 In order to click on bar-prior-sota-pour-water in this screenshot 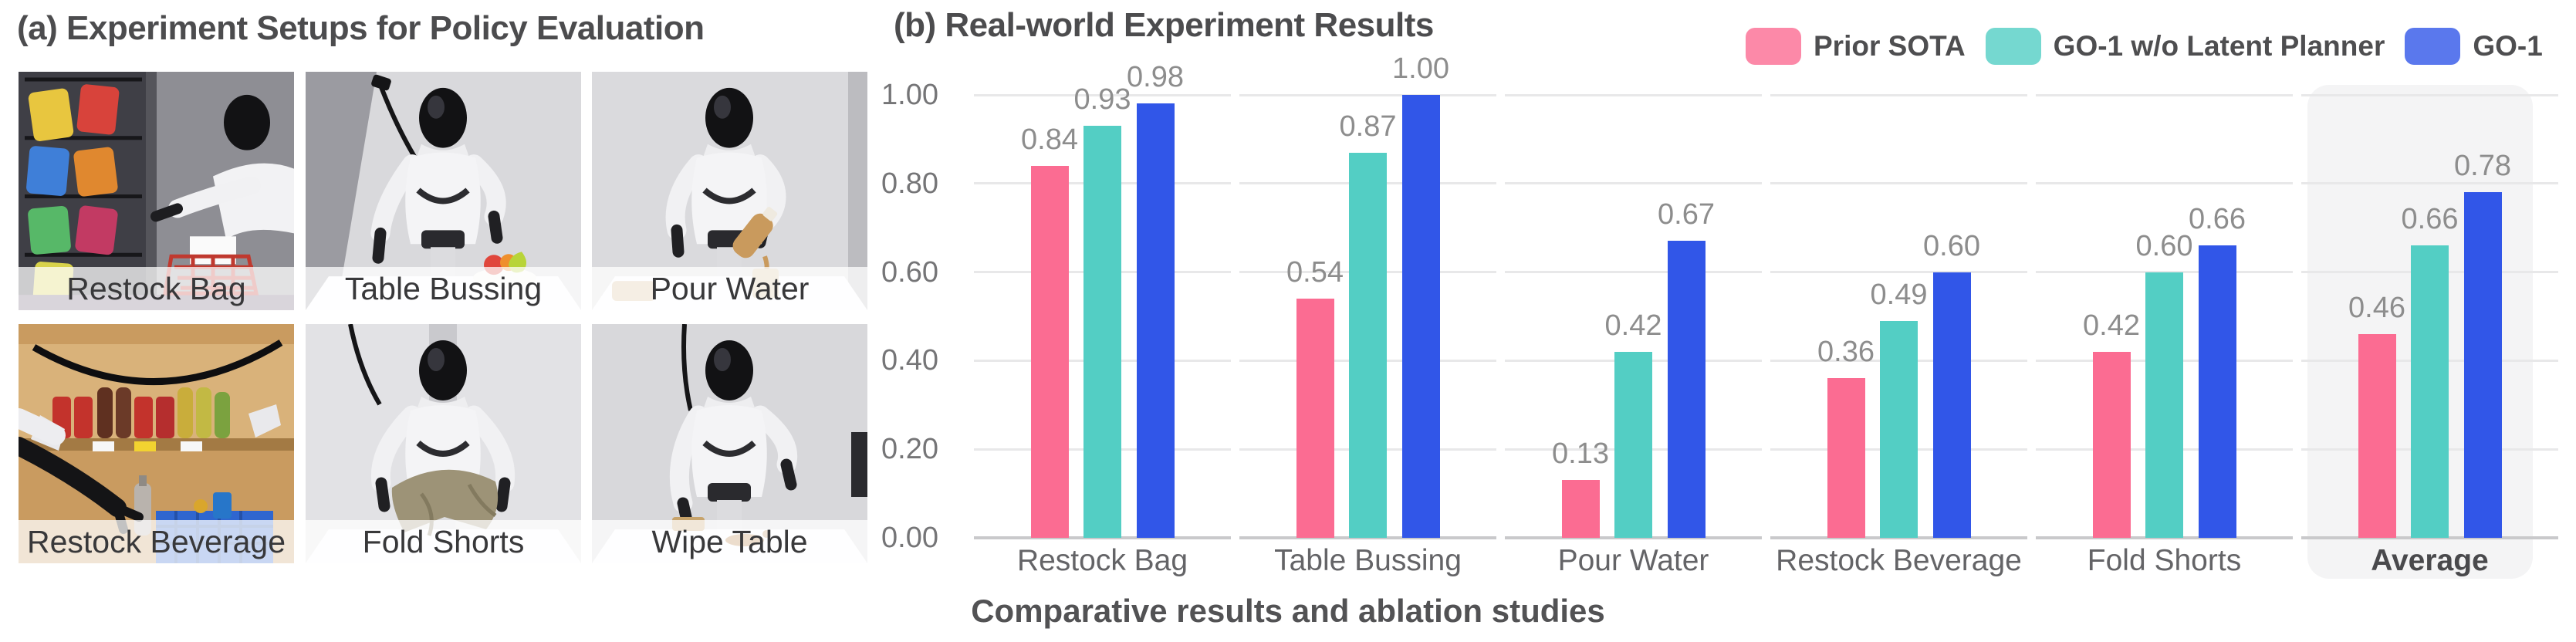, I will do `click(1580, 509)`.